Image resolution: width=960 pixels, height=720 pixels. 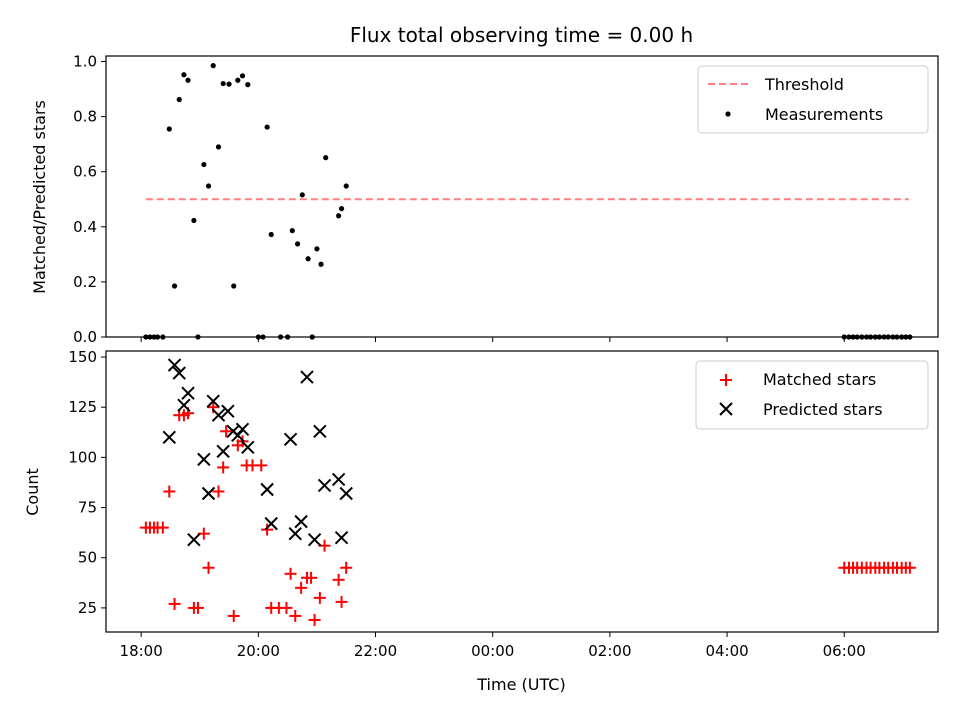 What do you see at coordinates (520, 684) in the screenshot?
I see `count-x-axis-label: Time (UTC)` at bounding box center [520, 684].